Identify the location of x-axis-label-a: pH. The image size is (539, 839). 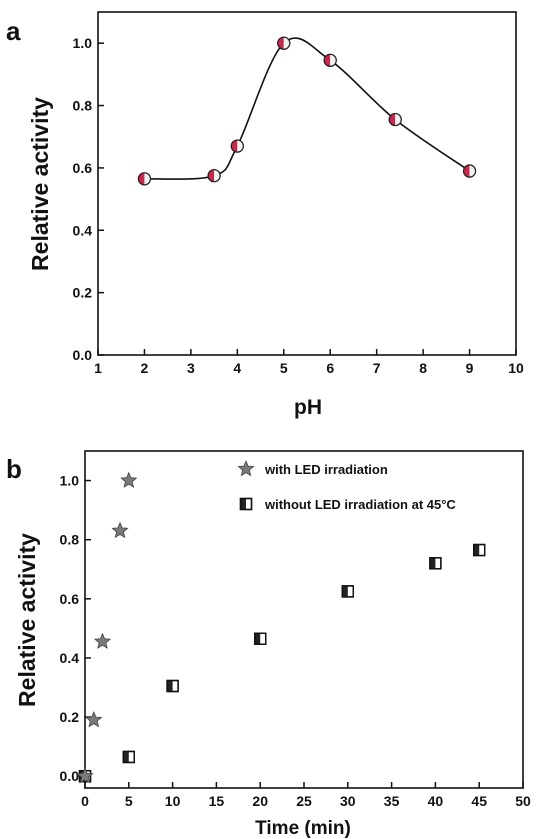
(308, 407).